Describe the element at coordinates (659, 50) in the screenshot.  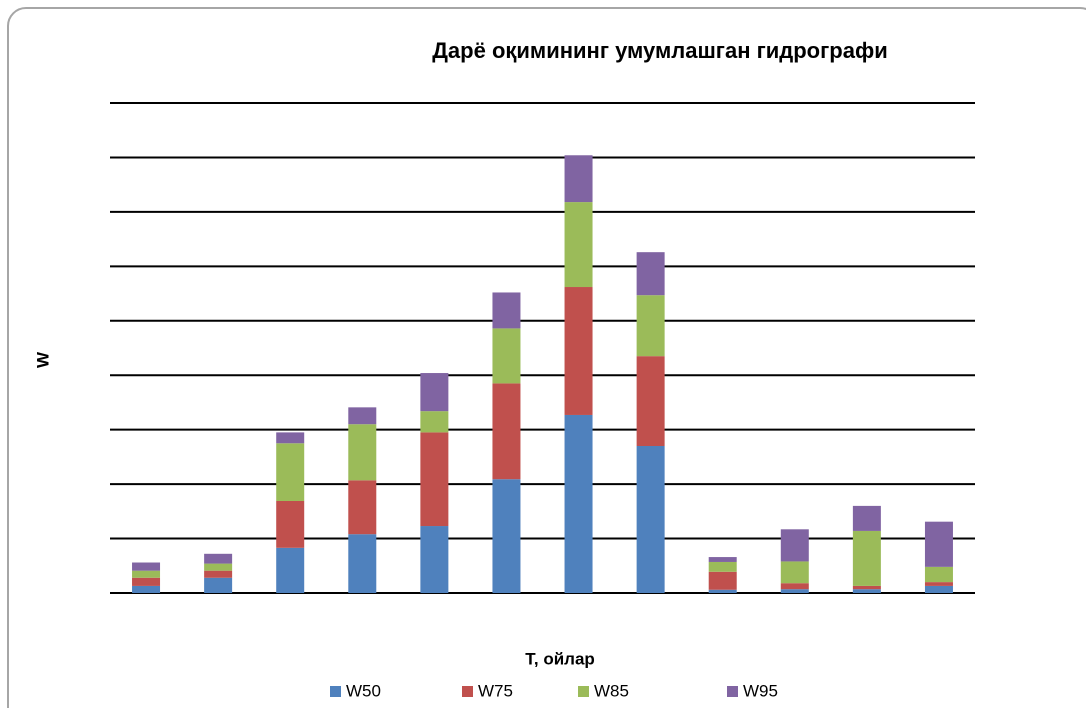
I see `chart-title: Дарё оқимининг умумлашган гидрографи` at that location.